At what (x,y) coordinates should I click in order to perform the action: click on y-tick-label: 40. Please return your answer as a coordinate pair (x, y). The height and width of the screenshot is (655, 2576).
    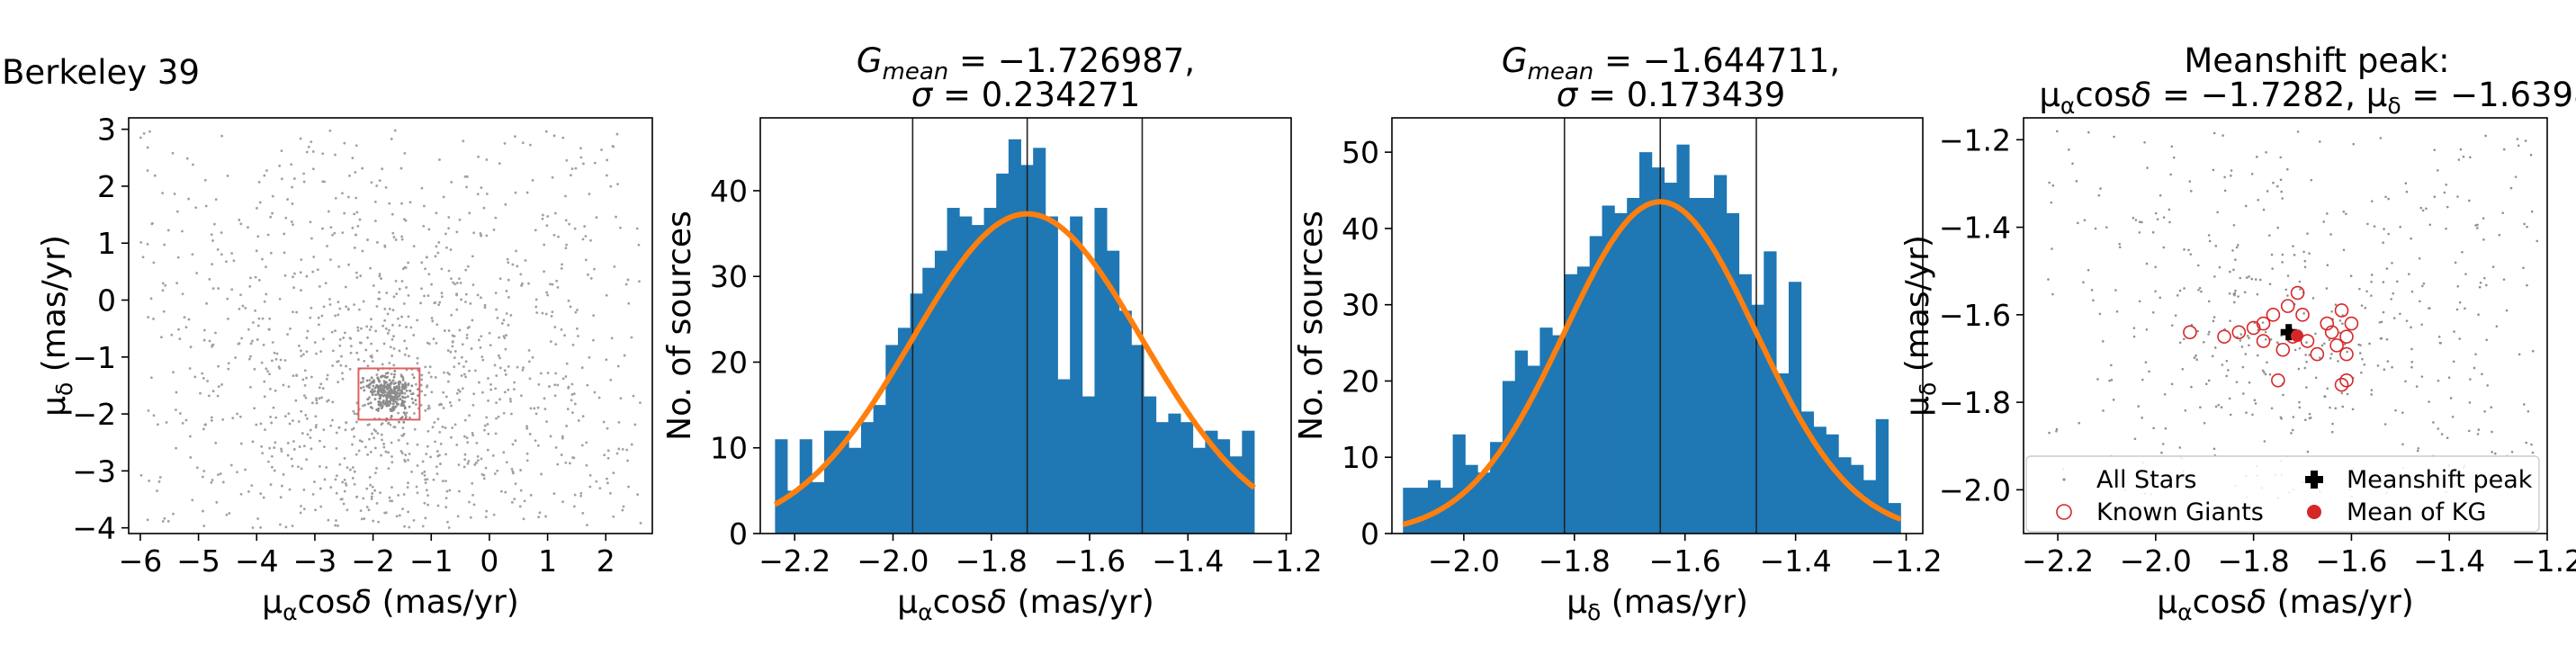
    Looking at the image, I should click on (729, 191).